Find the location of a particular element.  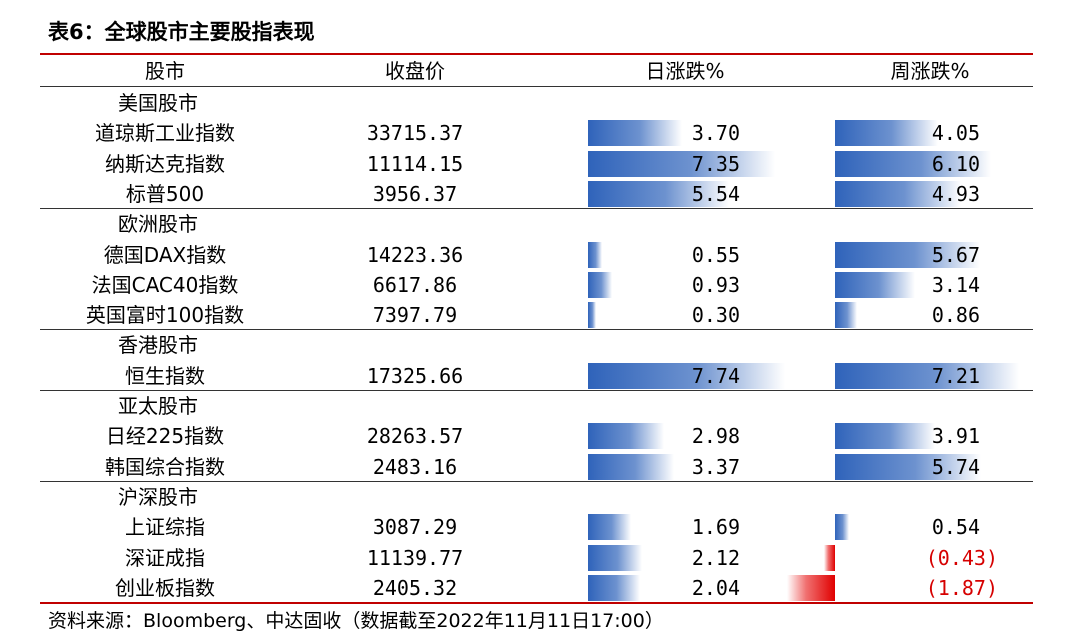

daily-change: 3.37 is located at coordinates (715, 466).